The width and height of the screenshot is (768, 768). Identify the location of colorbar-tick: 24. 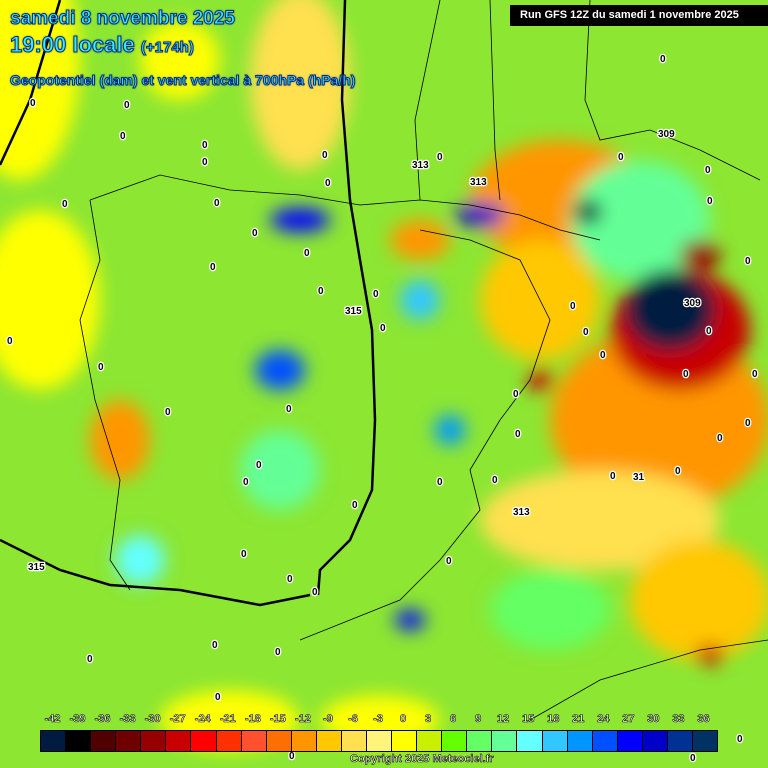
(603, 719).